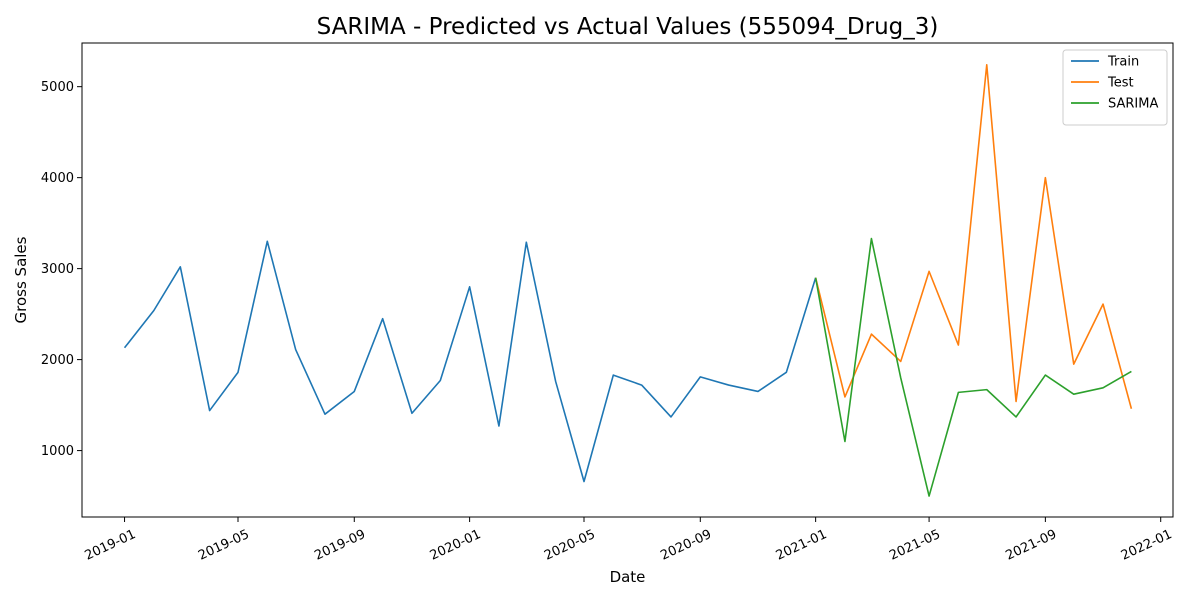 The image size is (1200, 600). I want to click on y-axis: 1000 2000 3000 4000 5000, so click(61, 269).